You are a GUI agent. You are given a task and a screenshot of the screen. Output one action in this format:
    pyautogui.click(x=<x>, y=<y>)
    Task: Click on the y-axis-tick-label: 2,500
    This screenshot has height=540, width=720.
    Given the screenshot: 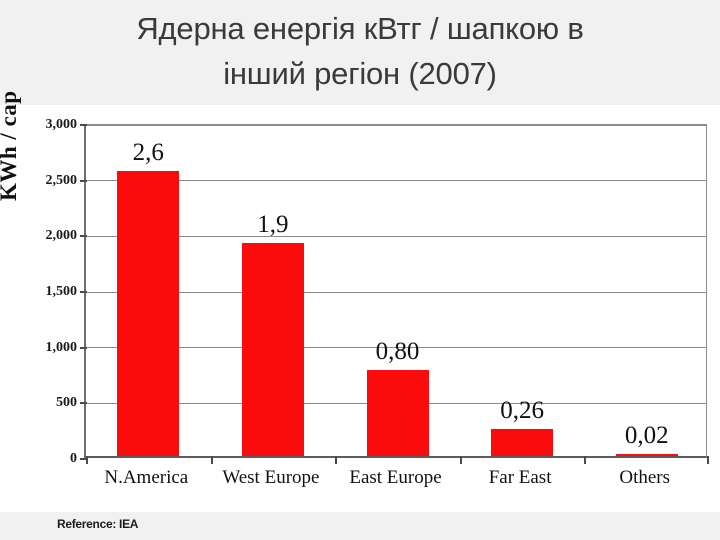 What is the action you would take?
    pyautogui.click(x=61, y=180)
    